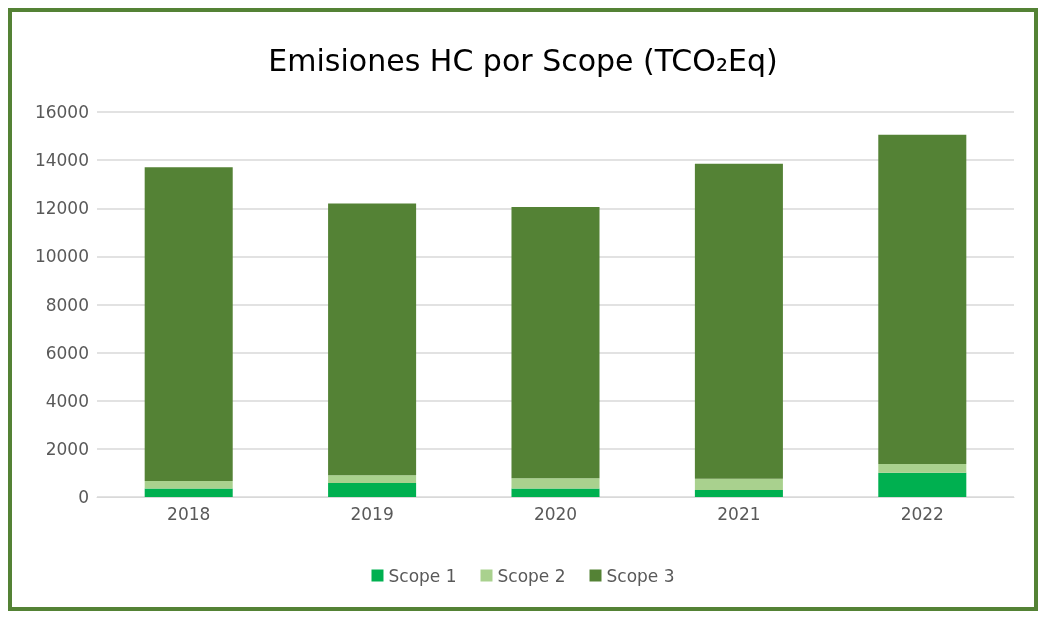 This screenshot has width=1051, height=623. What do you see at coordinates (922, 513) in the screenshot?
I see `x-tick-label: 2022` at bounding box center [922, 513].